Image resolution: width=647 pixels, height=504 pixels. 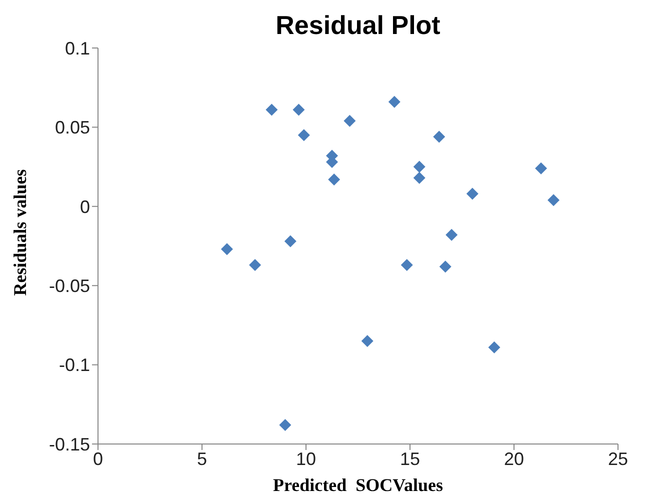 I want to click on x-axis-title: Predicted SOCValues, so click(x=358, y=485).